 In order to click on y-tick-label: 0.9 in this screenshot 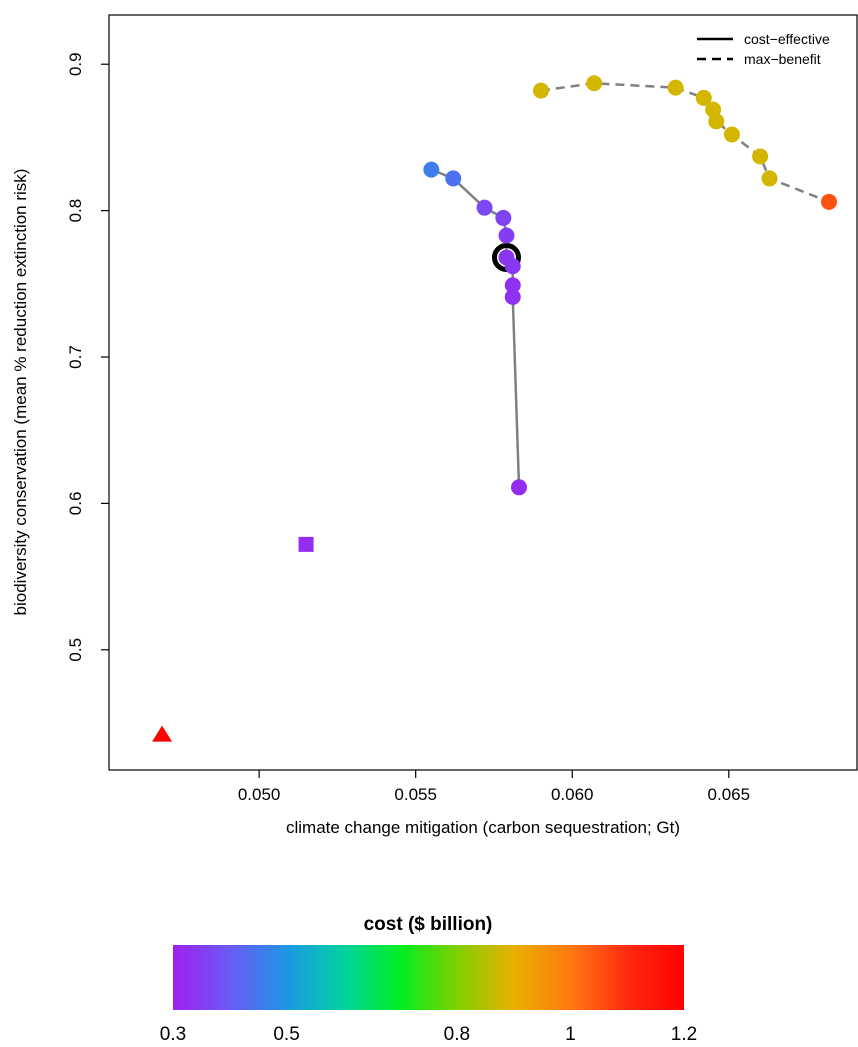, I will do `click(75, 64)`.